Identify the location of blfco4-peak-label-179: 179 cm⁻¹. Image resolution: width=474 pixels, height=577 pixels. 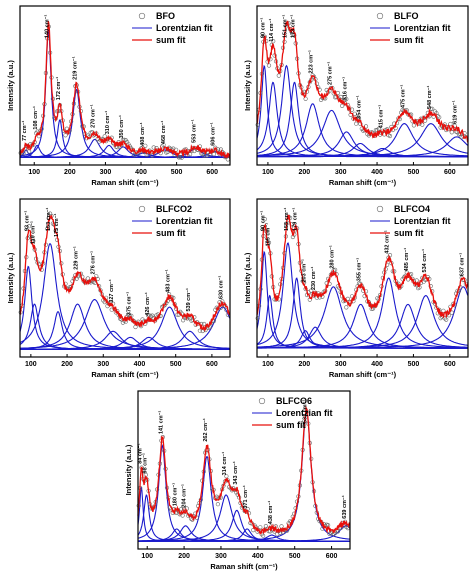
(295, 219).